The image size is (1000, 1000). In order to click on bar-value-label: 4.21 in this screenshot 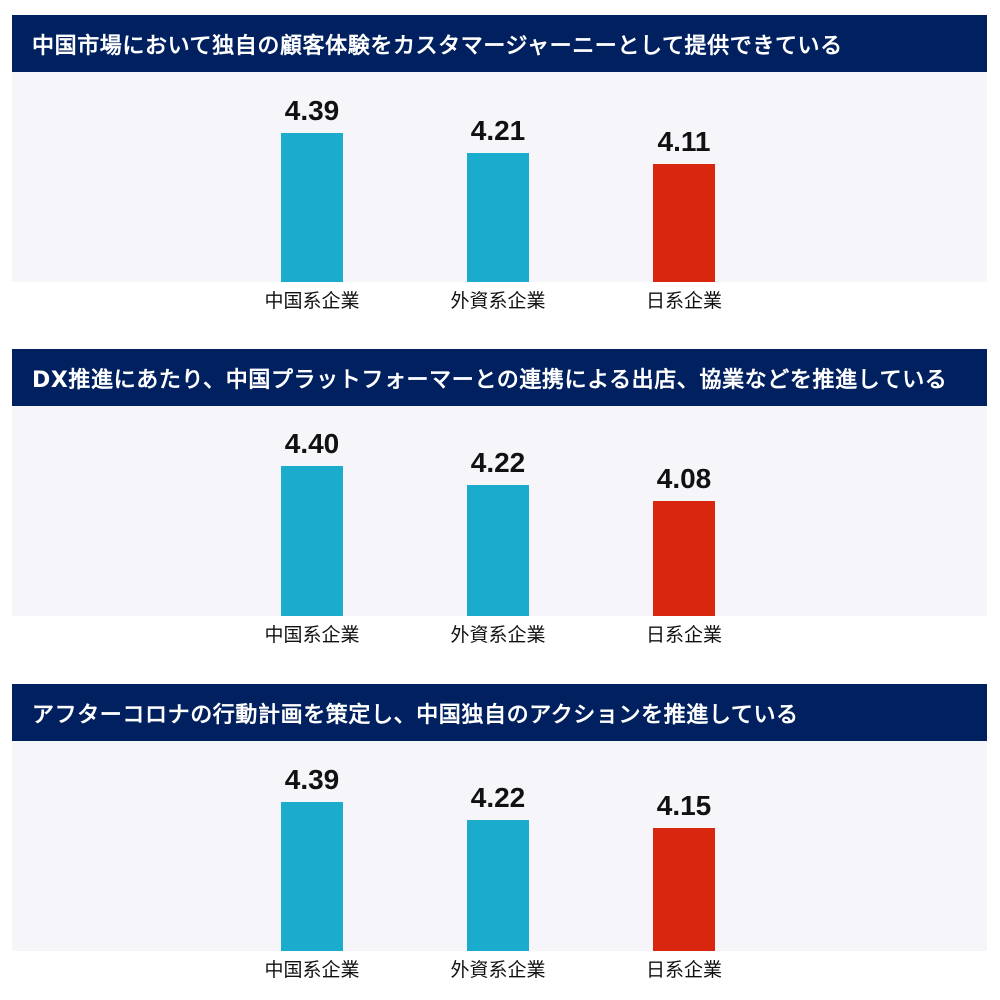, I will do `click(498, 130)`.